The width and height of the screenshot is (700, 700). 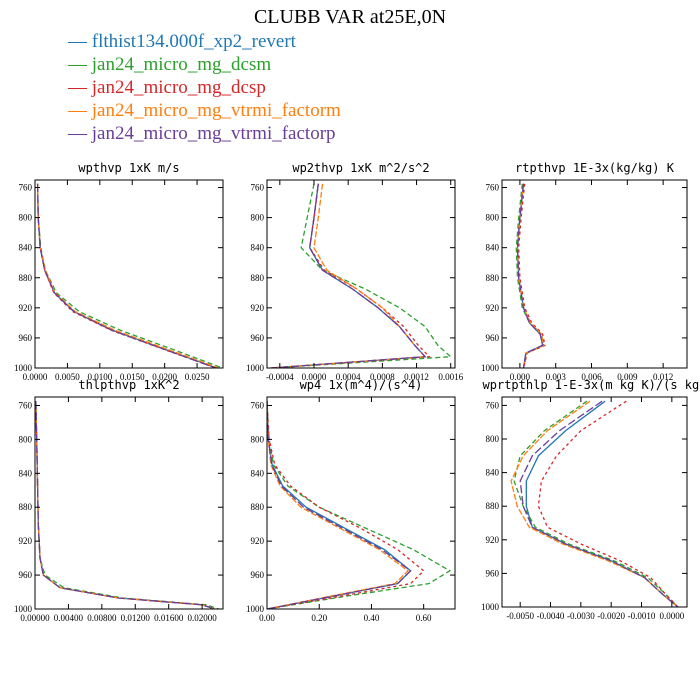 What do you see at coordinates (280, 377) in the screenshot?
I see `x-tick-label: -0.0004` at bounding box center [280, 377].